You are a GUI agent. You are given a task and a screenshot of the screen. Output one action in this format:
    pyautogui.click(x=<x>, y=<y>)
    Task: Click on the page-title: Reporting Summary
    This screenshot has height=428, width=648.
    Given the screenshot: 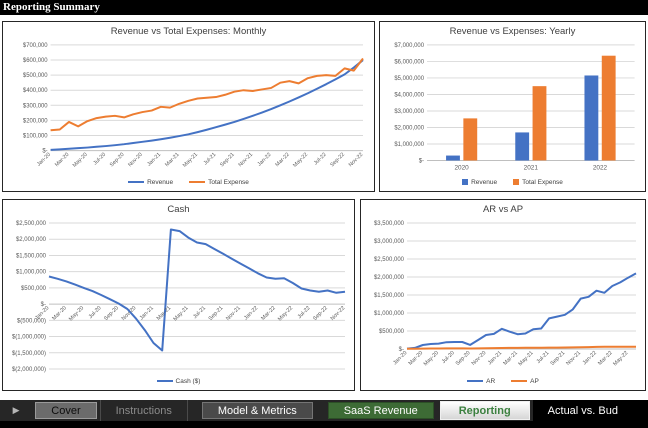 What is the action you would take?
    pyautogui.click(x=51, y=6)
    